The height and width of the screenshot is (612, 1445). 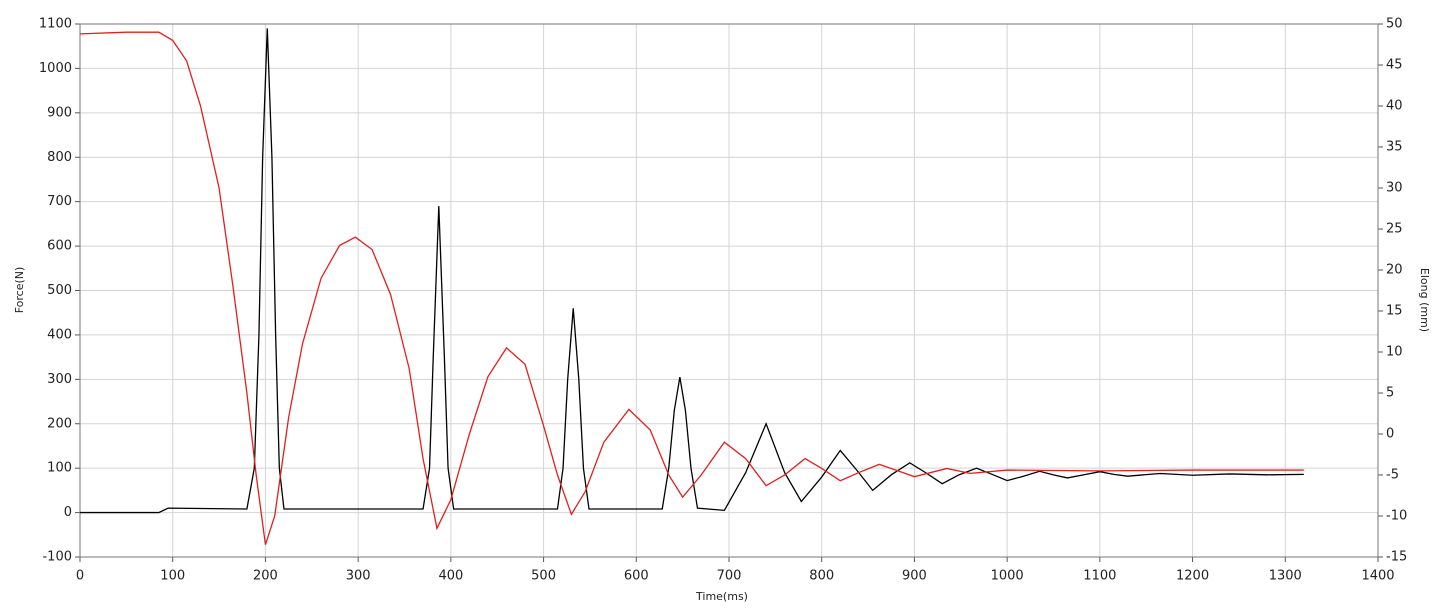 What do you see at coordinates (59, 290) in the screenshot?
I see `y-tick-label: 500` at bounding box center [59, 290].